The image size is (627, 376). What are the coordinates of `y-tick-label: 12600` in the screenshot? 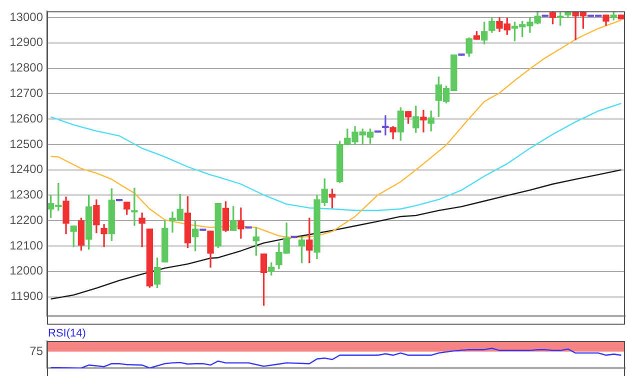 It's located at (27, 118).